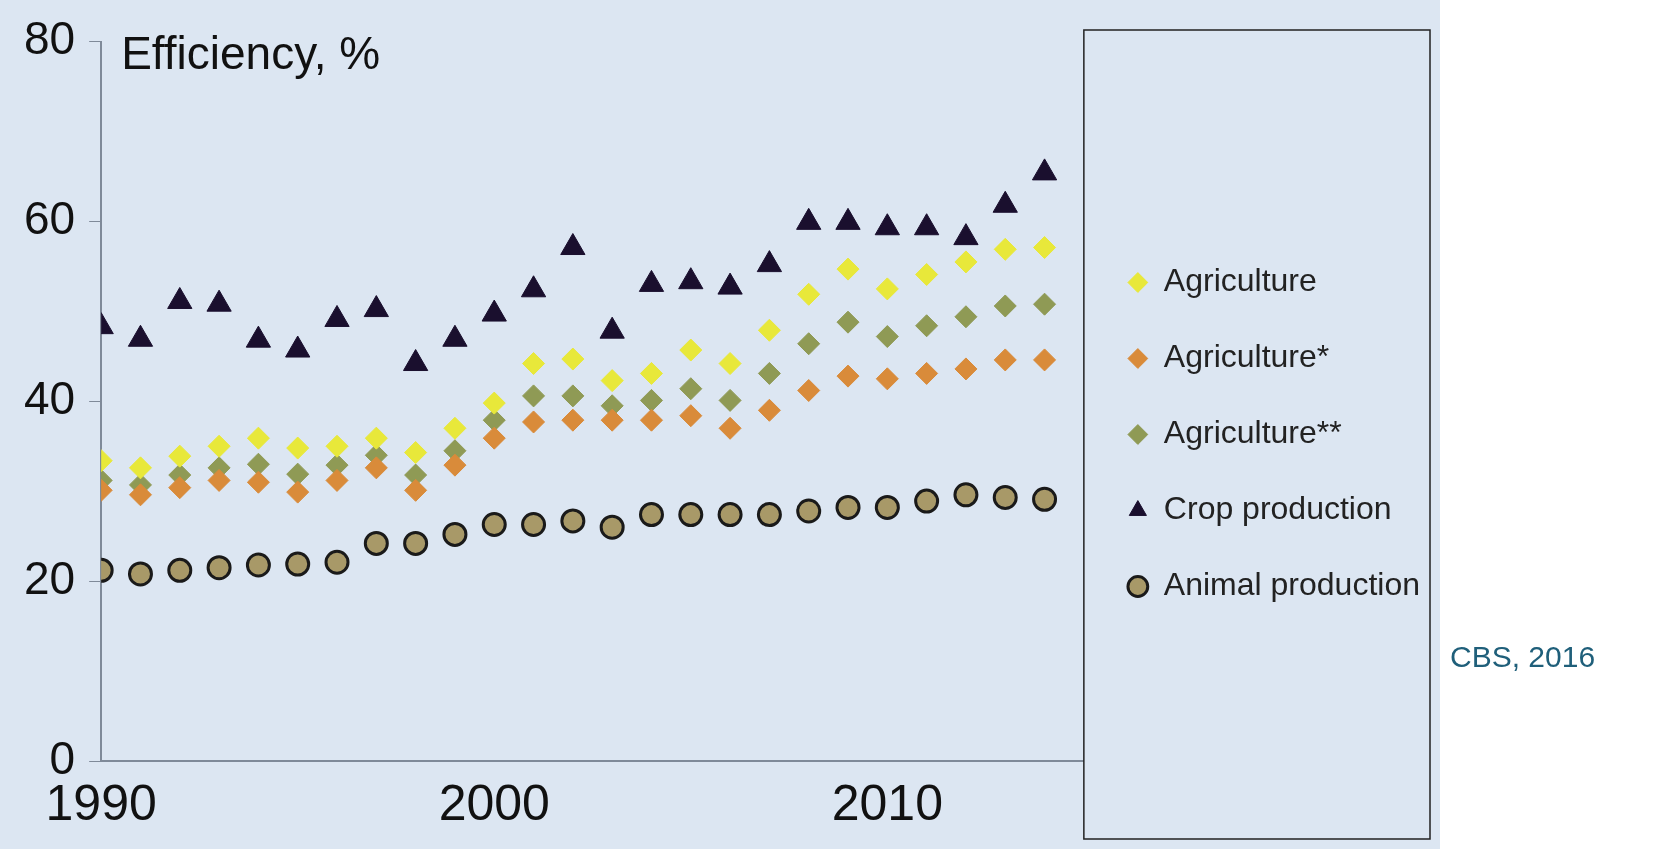  What do you see at coordinates (1252, 432) in the screenshot?
I see `legend-label: Agriculture**` at bounding box center [1252, 432].